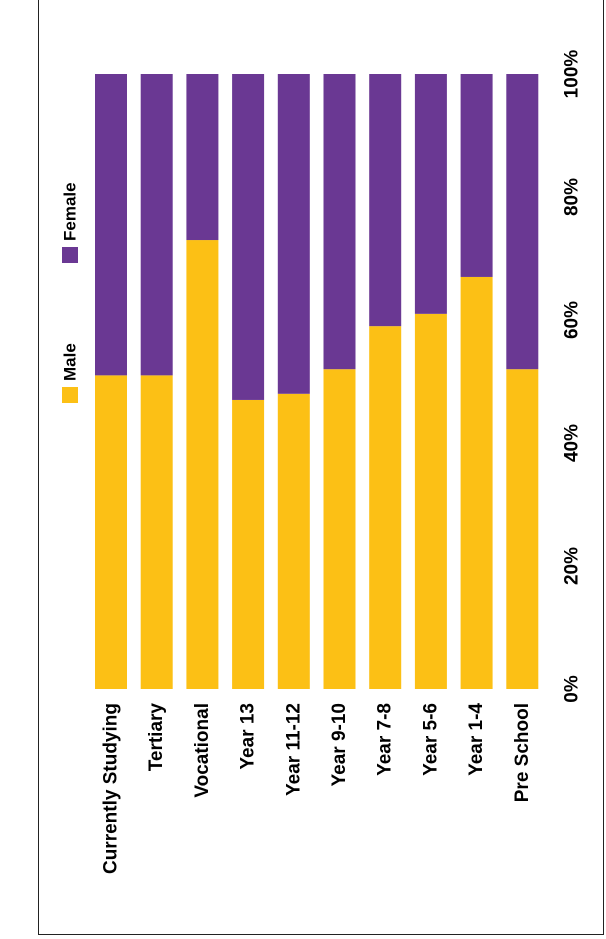 This screenshot has height=939, width=606. I want to click on category-label: Year 13, so click(248, 736).